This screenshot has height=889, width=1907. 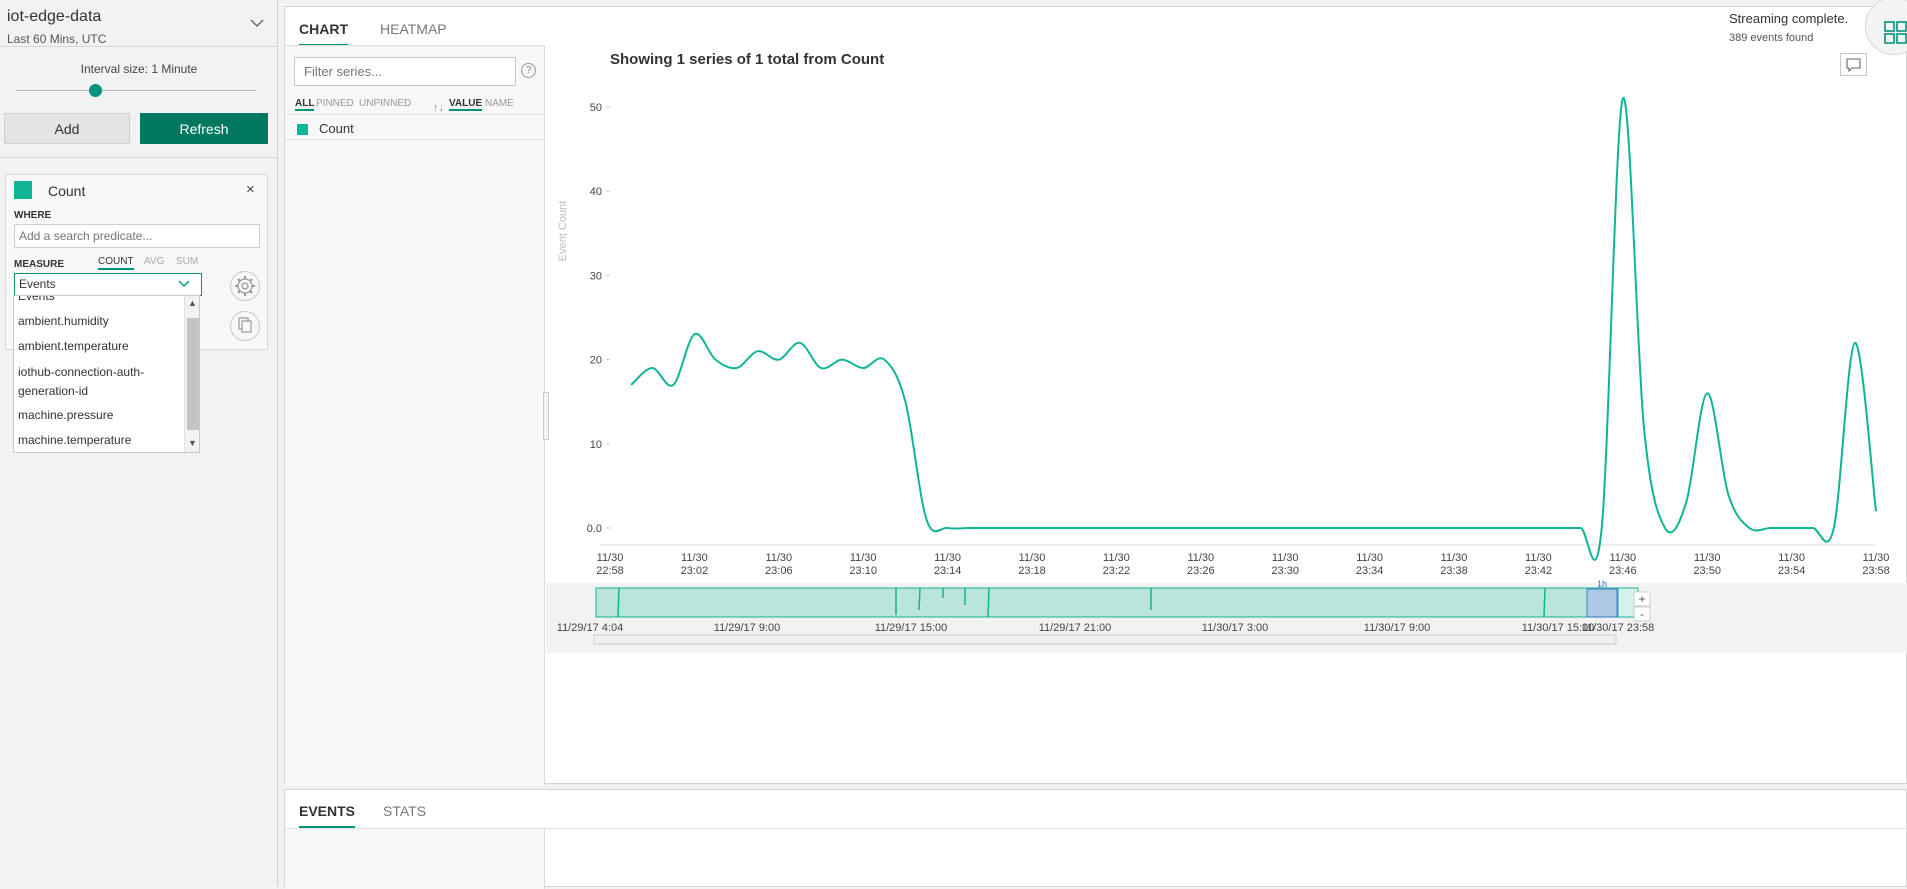 I want to click on dropdown-scrollbar: ▲ ▼, so click(x=191, y=374).